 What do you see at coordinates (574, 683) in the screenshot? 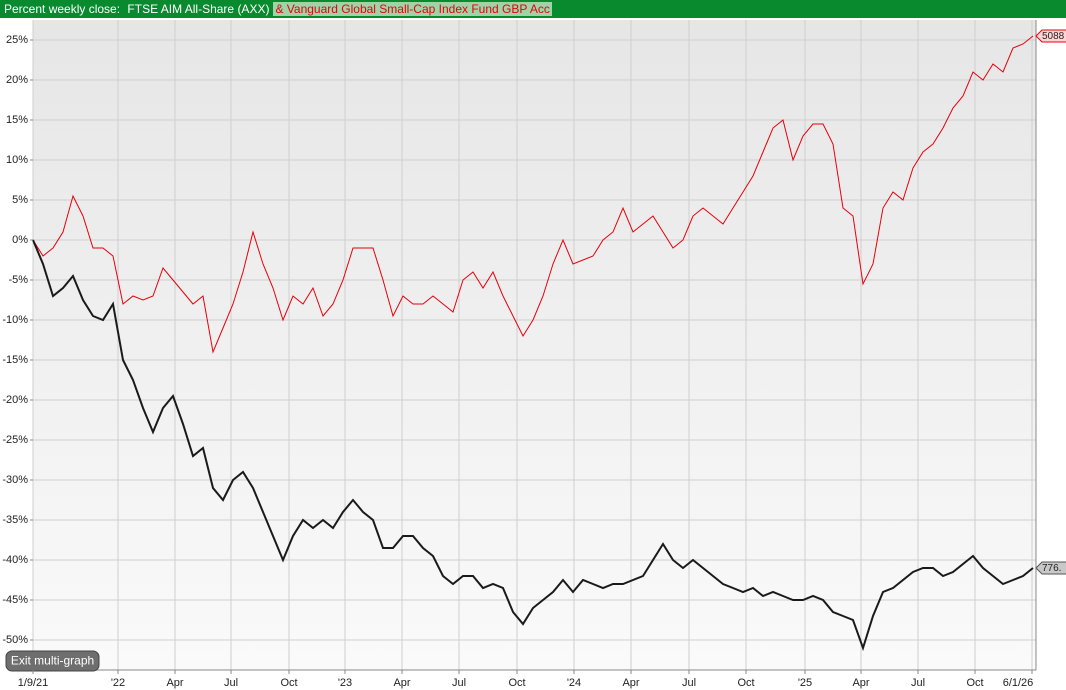
I see `x-tick-label: '24` at bounding box center [574, 683].